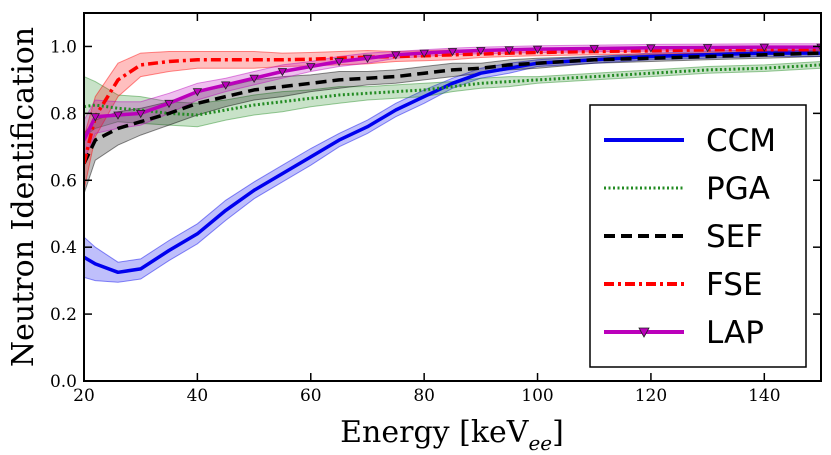 The width and height of the screenshot is (831, 455). I want to click on y-tick-label: 0.2, so click(63, 315).